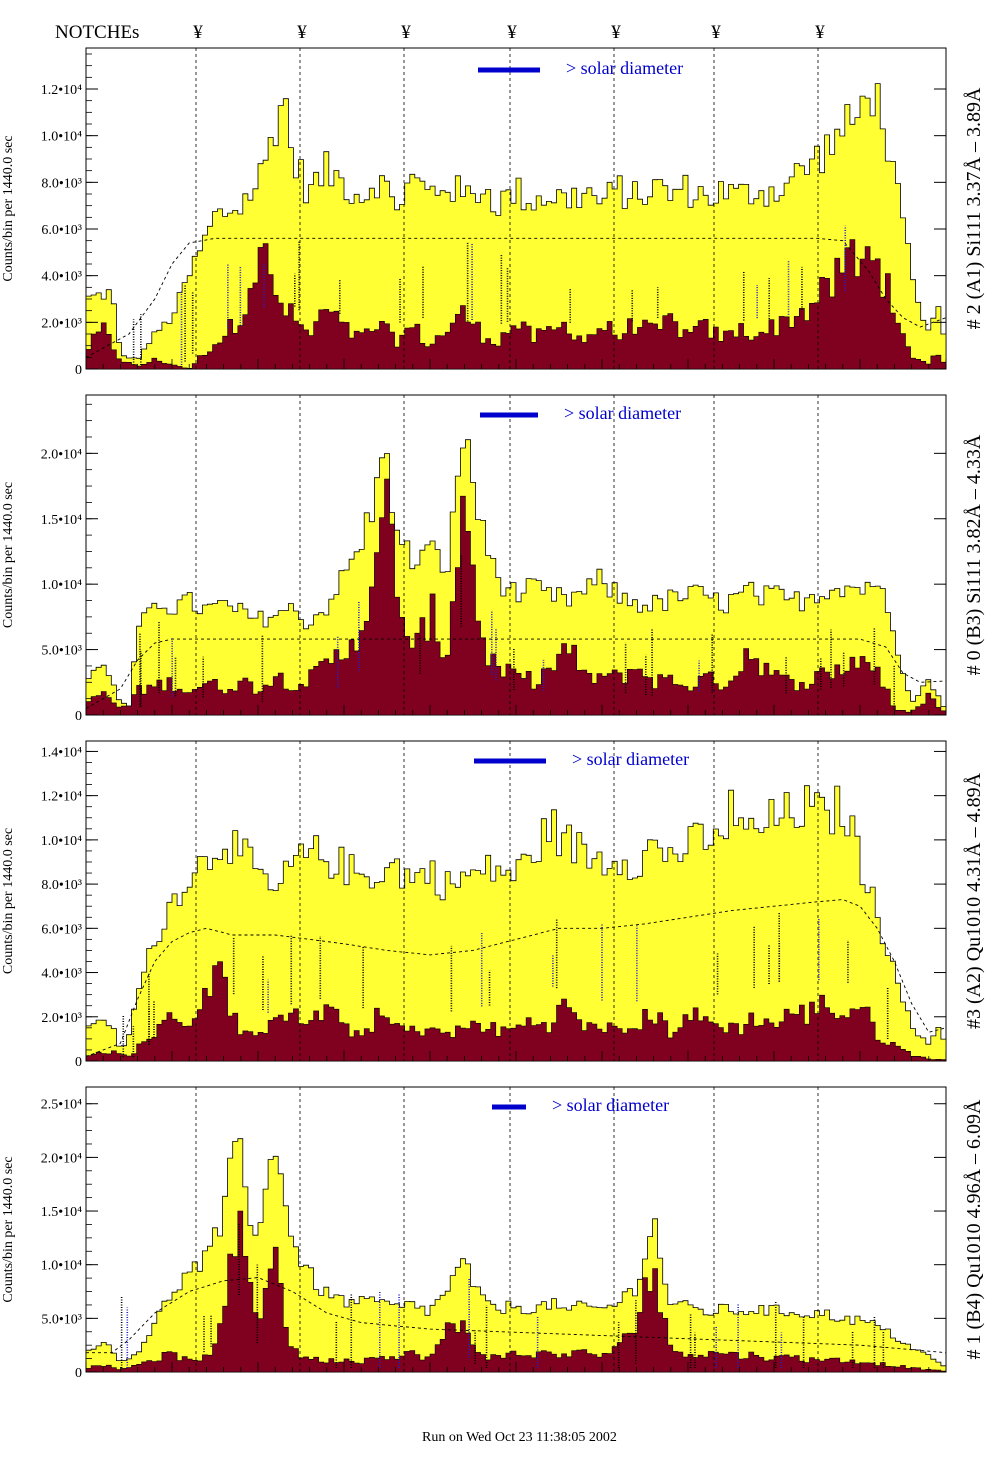 This screenshot has height=1476, width=1004. Describe the element at coordinates (974, 900) in the screenshot. I see `panel-title: #3 (A2) Qu1010 4.31Å – 4.89Å` at that location.